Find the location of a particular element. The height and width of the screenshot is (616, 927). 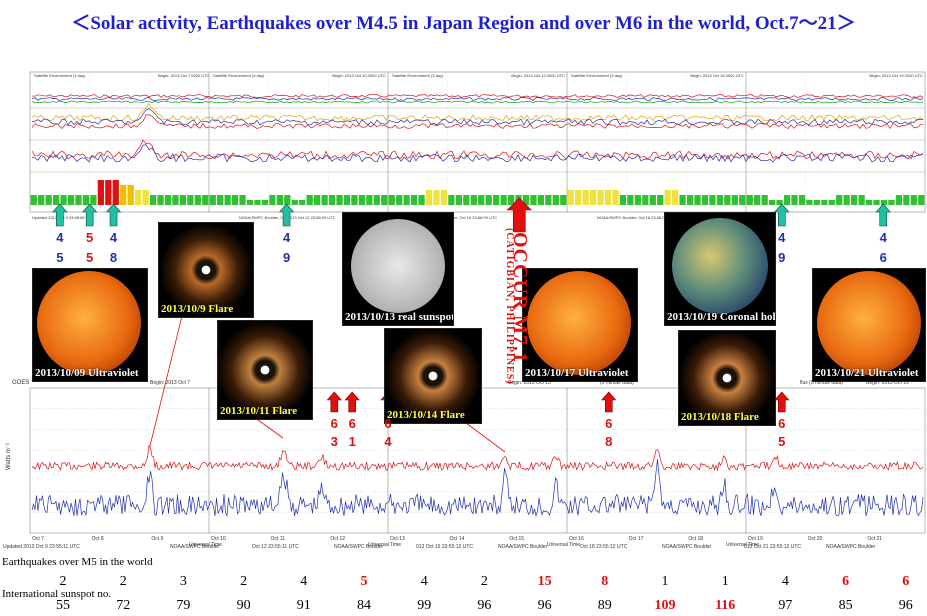

magnetometer-trace is located at coordinates (477, 153).